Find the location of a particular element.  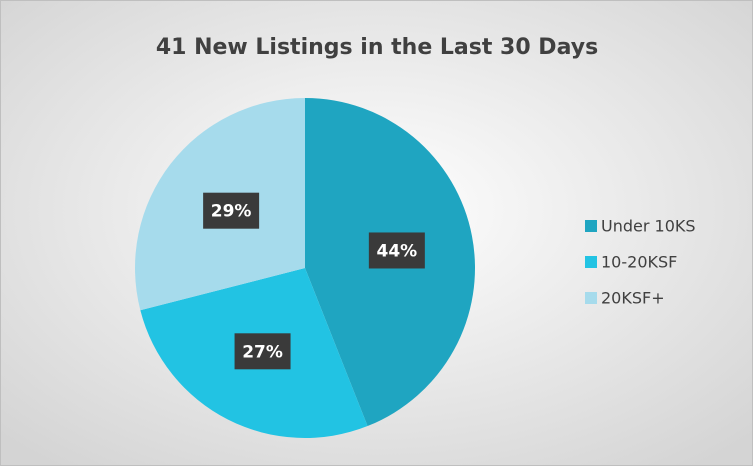

legend-label: Under 10KS is located at coordinates (648, 226).